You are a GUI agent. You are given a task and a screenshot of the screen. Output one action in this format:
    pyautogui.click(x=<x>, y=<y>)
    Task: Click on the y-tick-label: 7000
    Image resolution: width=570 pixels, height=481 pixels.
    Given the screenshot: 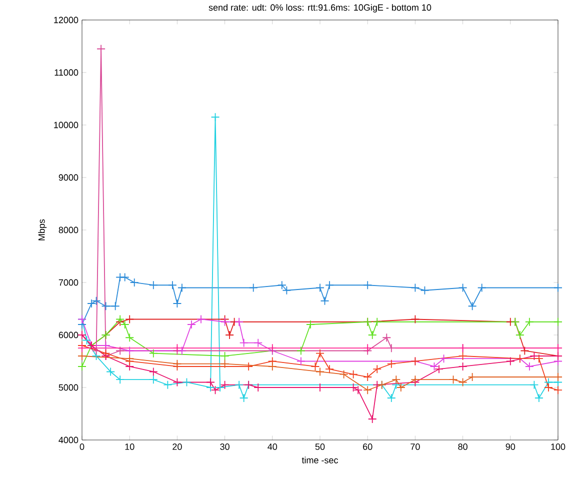 What is the action you would take?
    pyautogui.click(x=68, y=282)
    